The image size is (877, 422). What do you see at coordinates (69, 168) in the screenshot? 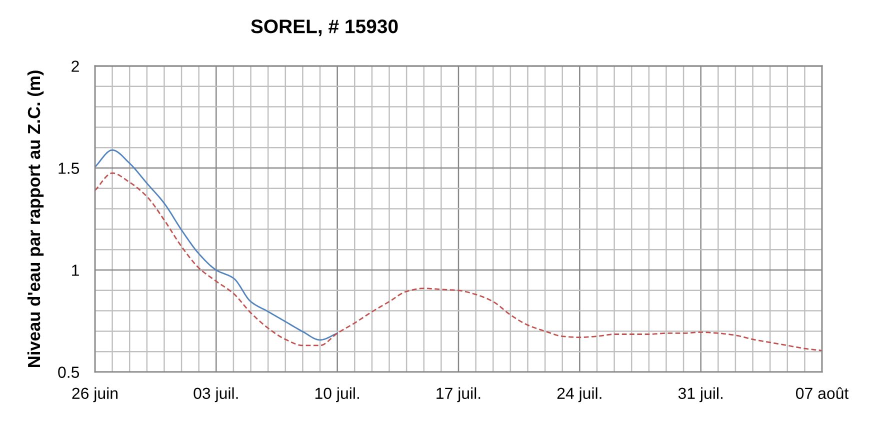
I see `y-tick-label: 1.5` at bounding box center [69, 168].